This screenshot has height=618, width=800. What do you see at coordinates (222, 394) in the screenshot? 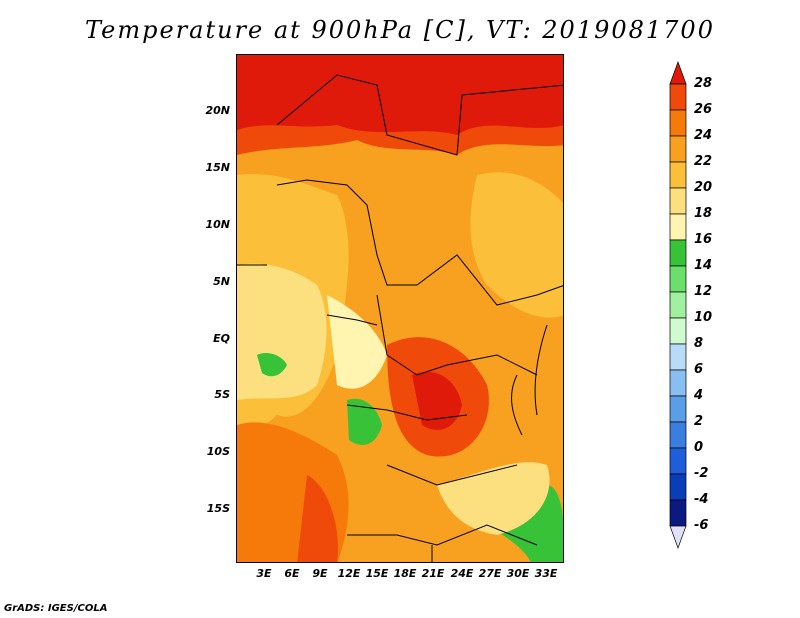
I see `lat-label-5s: 5S` at bounding box center [222, 394].